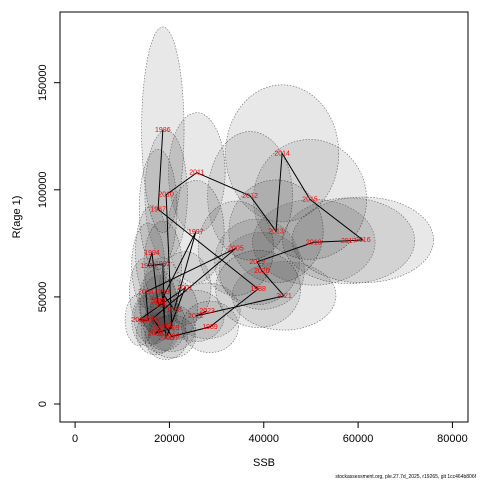 Image resolution: width=480 pixels, height=485 pixels. Describe the element at coordinates (166, 195) in the screenshot. I see `year-label: 2010` at that location.